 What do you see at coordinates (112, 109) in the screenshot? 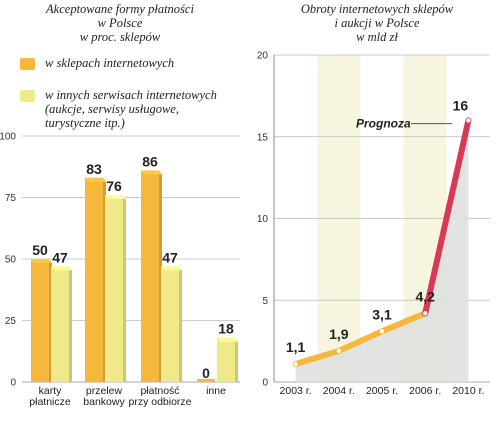
I see `legend-label: (aukcje, serwisy usługowe,` at bounding box center [112, 109].